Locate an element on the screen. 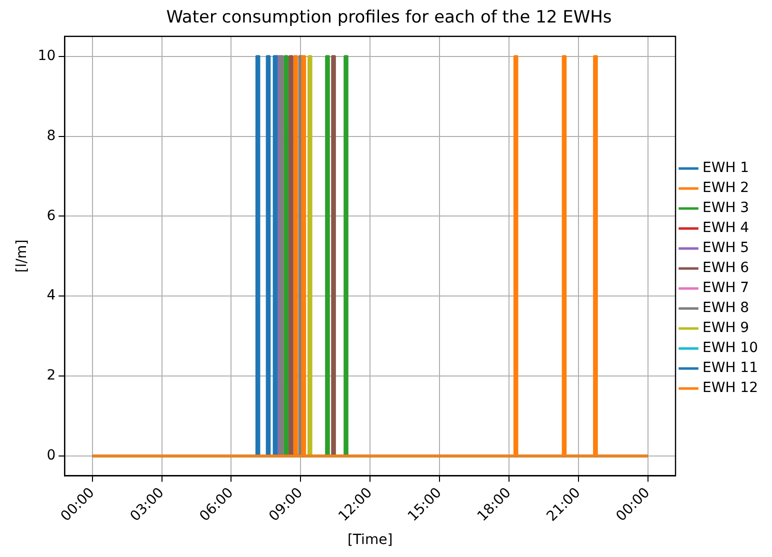 Image resolution: width=772 pixels, height=557 pixels. legend-label: EWH 2 is located at coordinates (726, 188).